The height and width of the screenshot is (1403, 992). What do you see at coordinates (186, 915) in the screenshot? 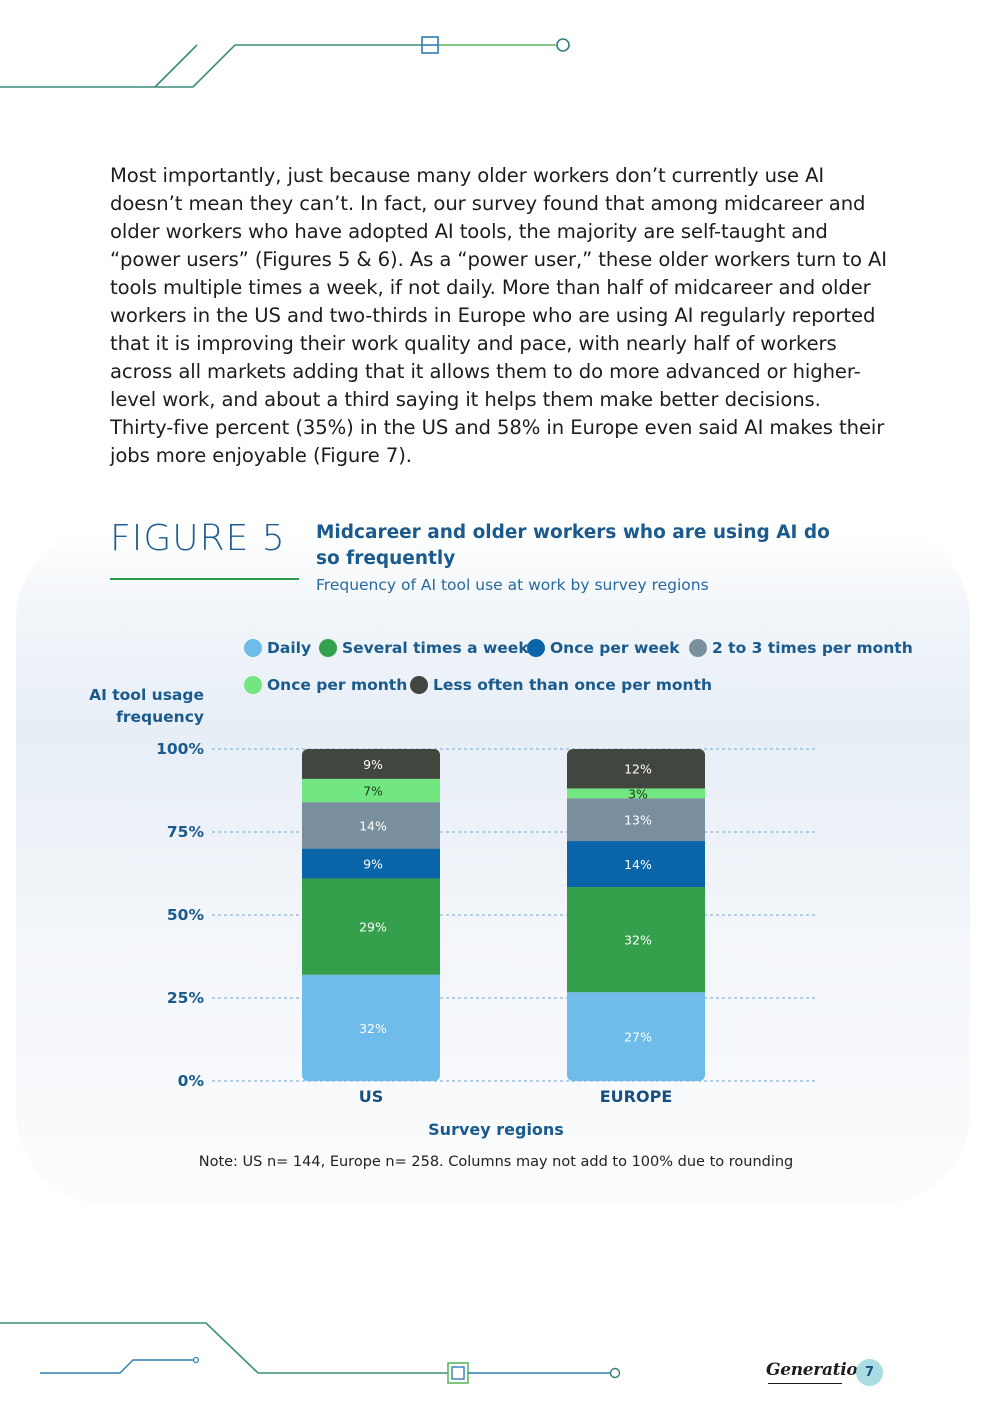
I see `y-tick-label: 50%` at bounding box center [186, 915].